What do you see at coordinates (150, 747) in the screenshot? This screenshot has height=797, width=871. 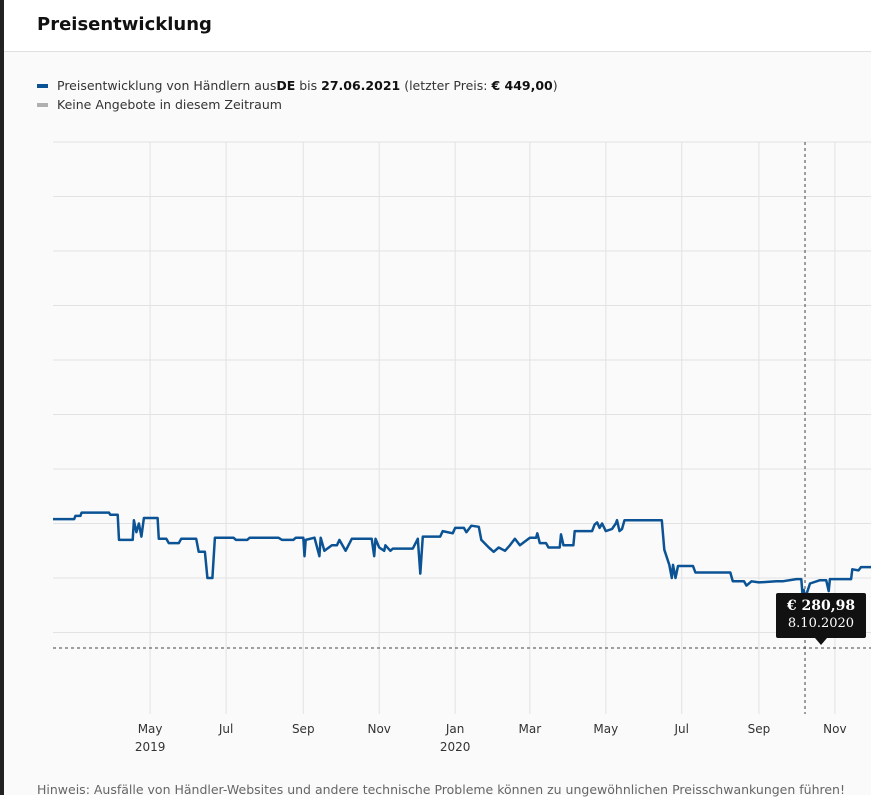 I see `x-tick-year: 2019` at bounding box center [150, 747].